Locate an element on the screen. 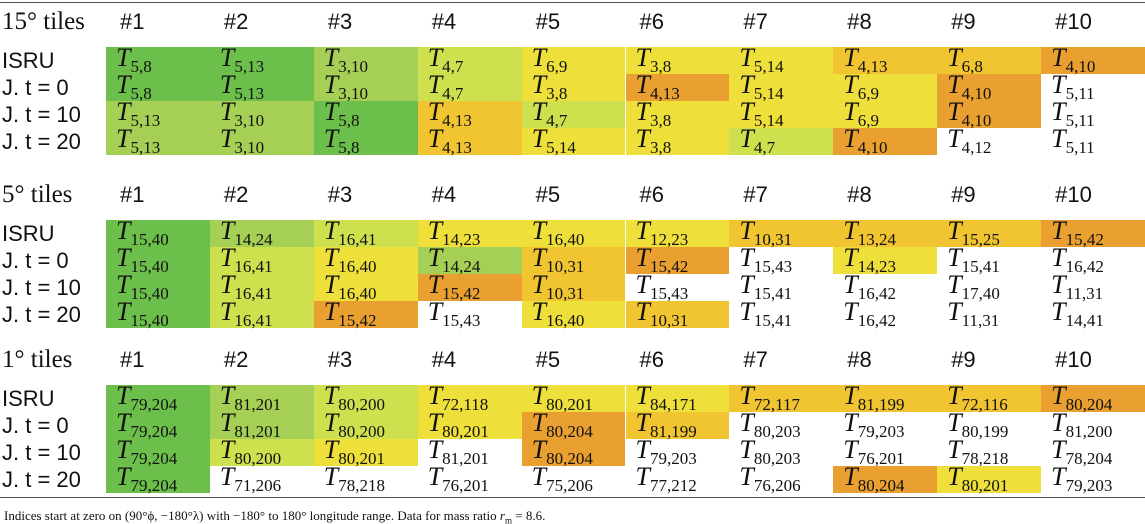 This screenshot has width=1145, height=524. cell-index: 79,204 is located at coordinates (154, 485).